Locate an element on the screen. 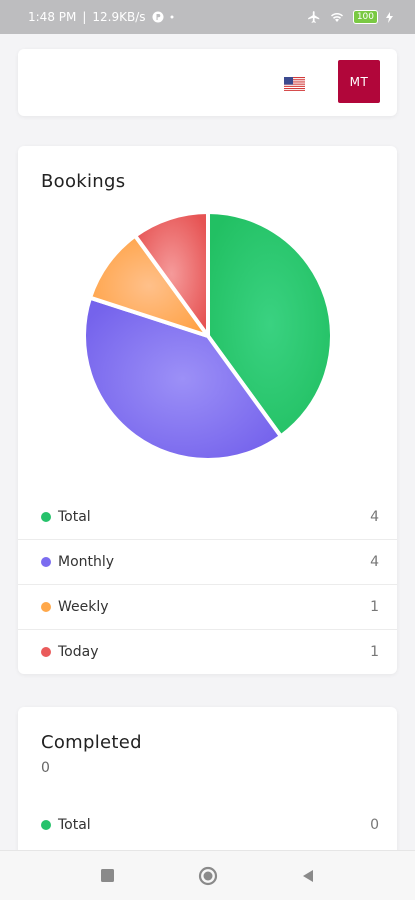 The width and height of the screenshot is (415, 900). legend-row: Total 0 is located at coordinates (207, 824).